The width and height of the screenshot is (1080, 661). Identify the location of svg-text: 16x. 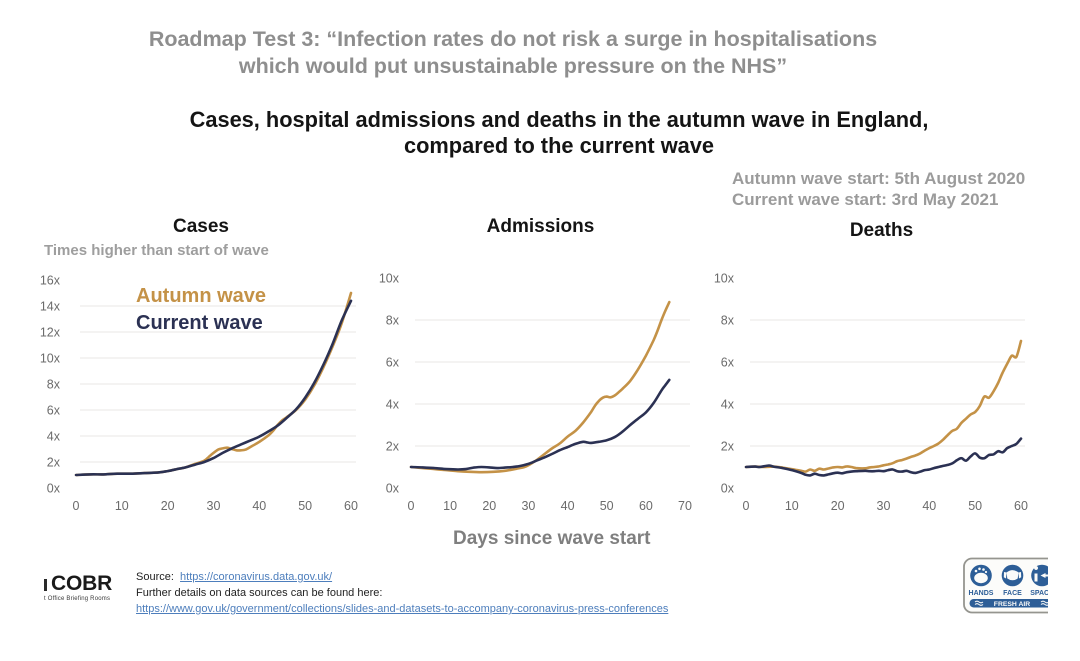
(50, 281).